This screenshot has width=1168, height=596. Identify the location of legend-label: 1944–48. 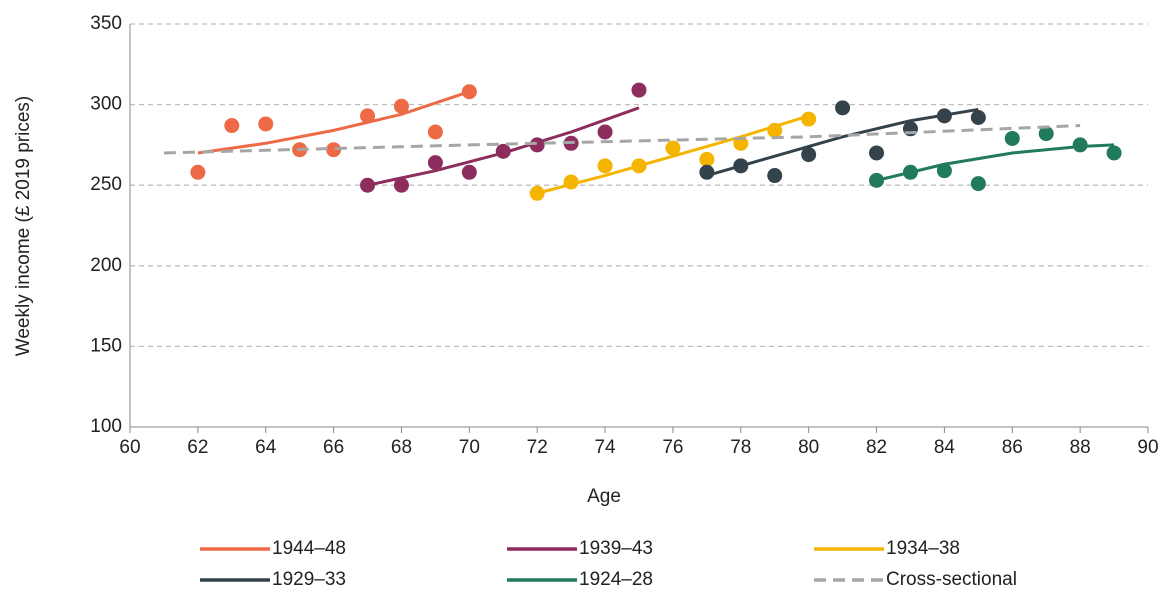
(309, 548).